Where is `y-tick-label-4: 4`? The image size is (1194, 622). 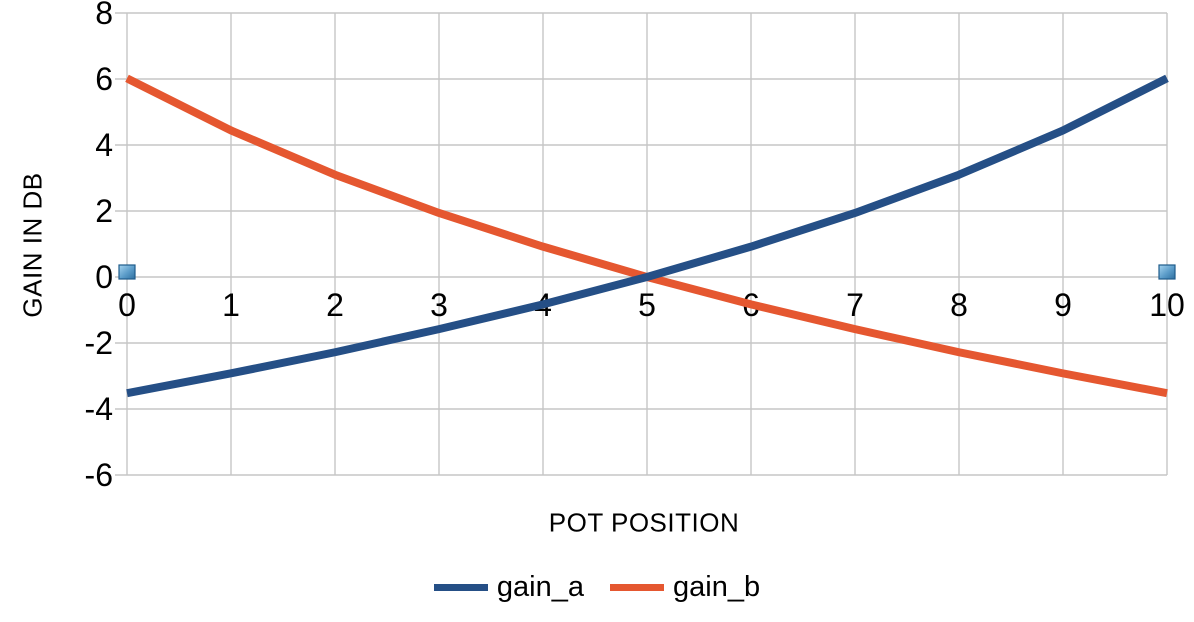 y-tick-label-4: 4 is located at coordinates (104, 145).